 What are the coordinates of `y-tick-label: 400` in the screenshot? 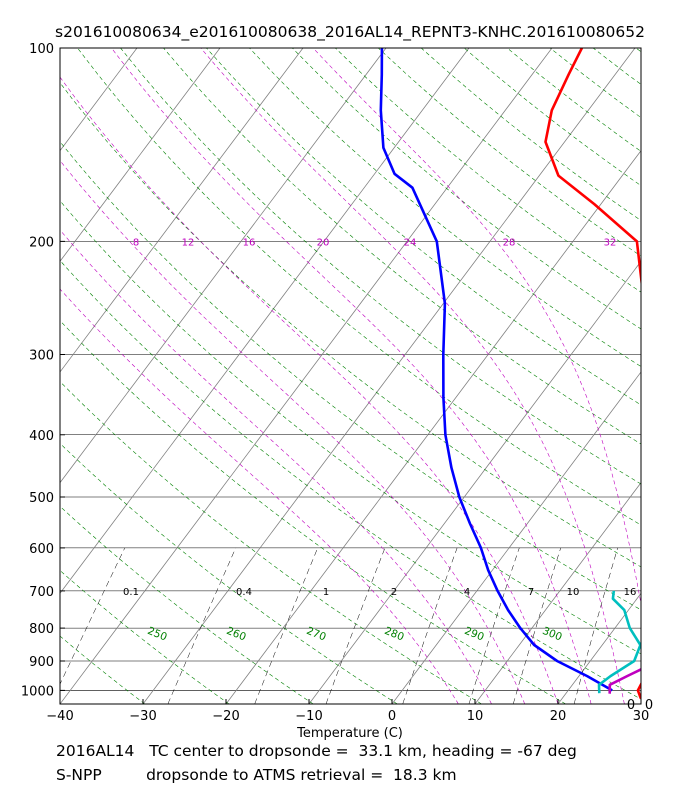 It's located at (41, 436).